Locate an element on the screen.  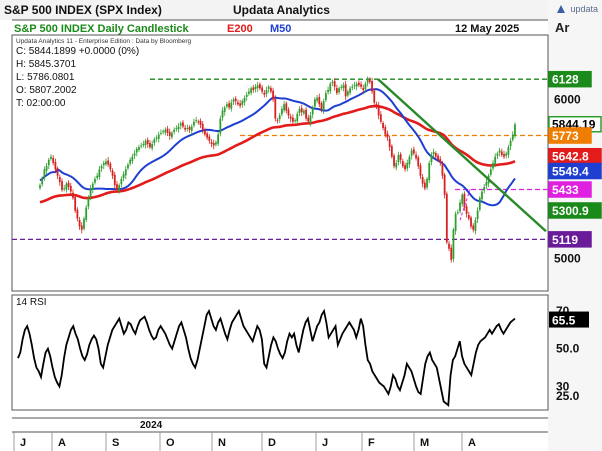
year-label: 2024 is located at coordinates (151, 425).